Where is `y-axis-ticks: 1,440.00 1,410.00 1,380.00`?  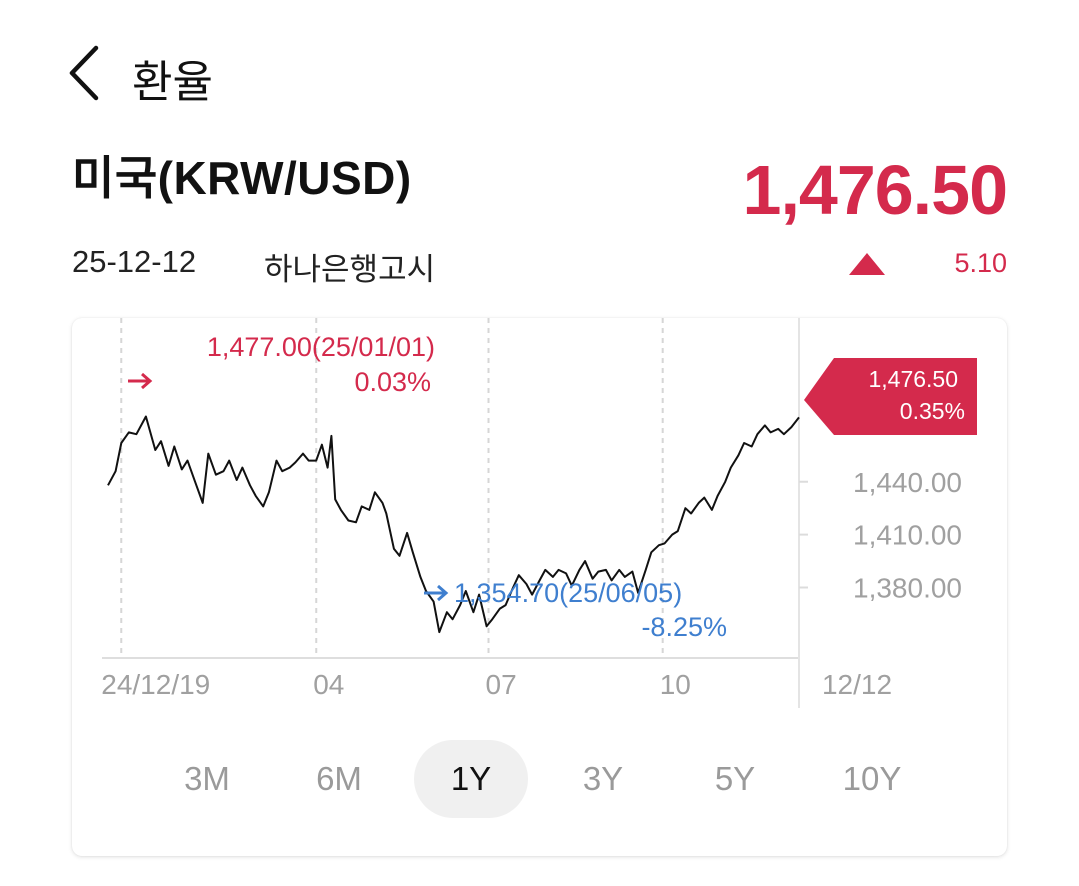
y-axis-ticks: 1,440.00 1,410.00 1,380.00 is located at coordinates (880, 535).